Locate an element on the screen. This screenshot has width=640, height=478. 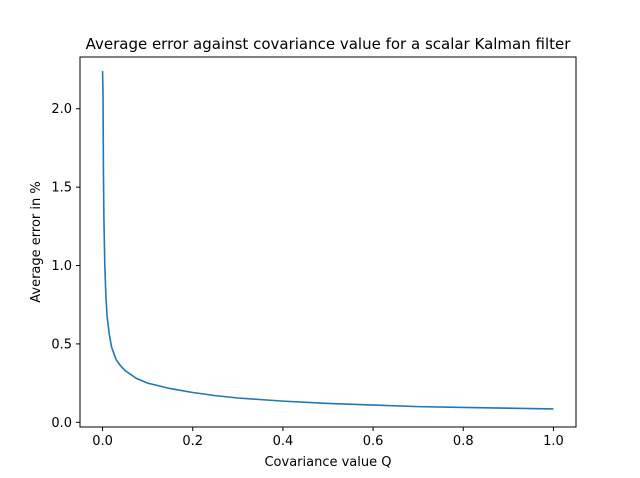
x-tick-label: 0.6 is located at coordinates (373, 441).